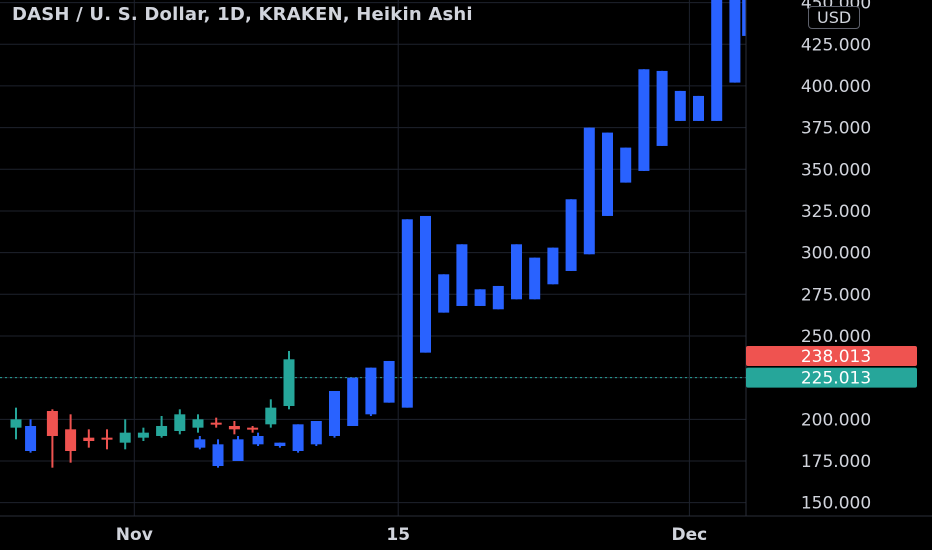 This screenshot has height=550, width=932. Describe the element at coordinates (690, 535) in the screenshot. I see `time-tick-label: Dec` at that location.